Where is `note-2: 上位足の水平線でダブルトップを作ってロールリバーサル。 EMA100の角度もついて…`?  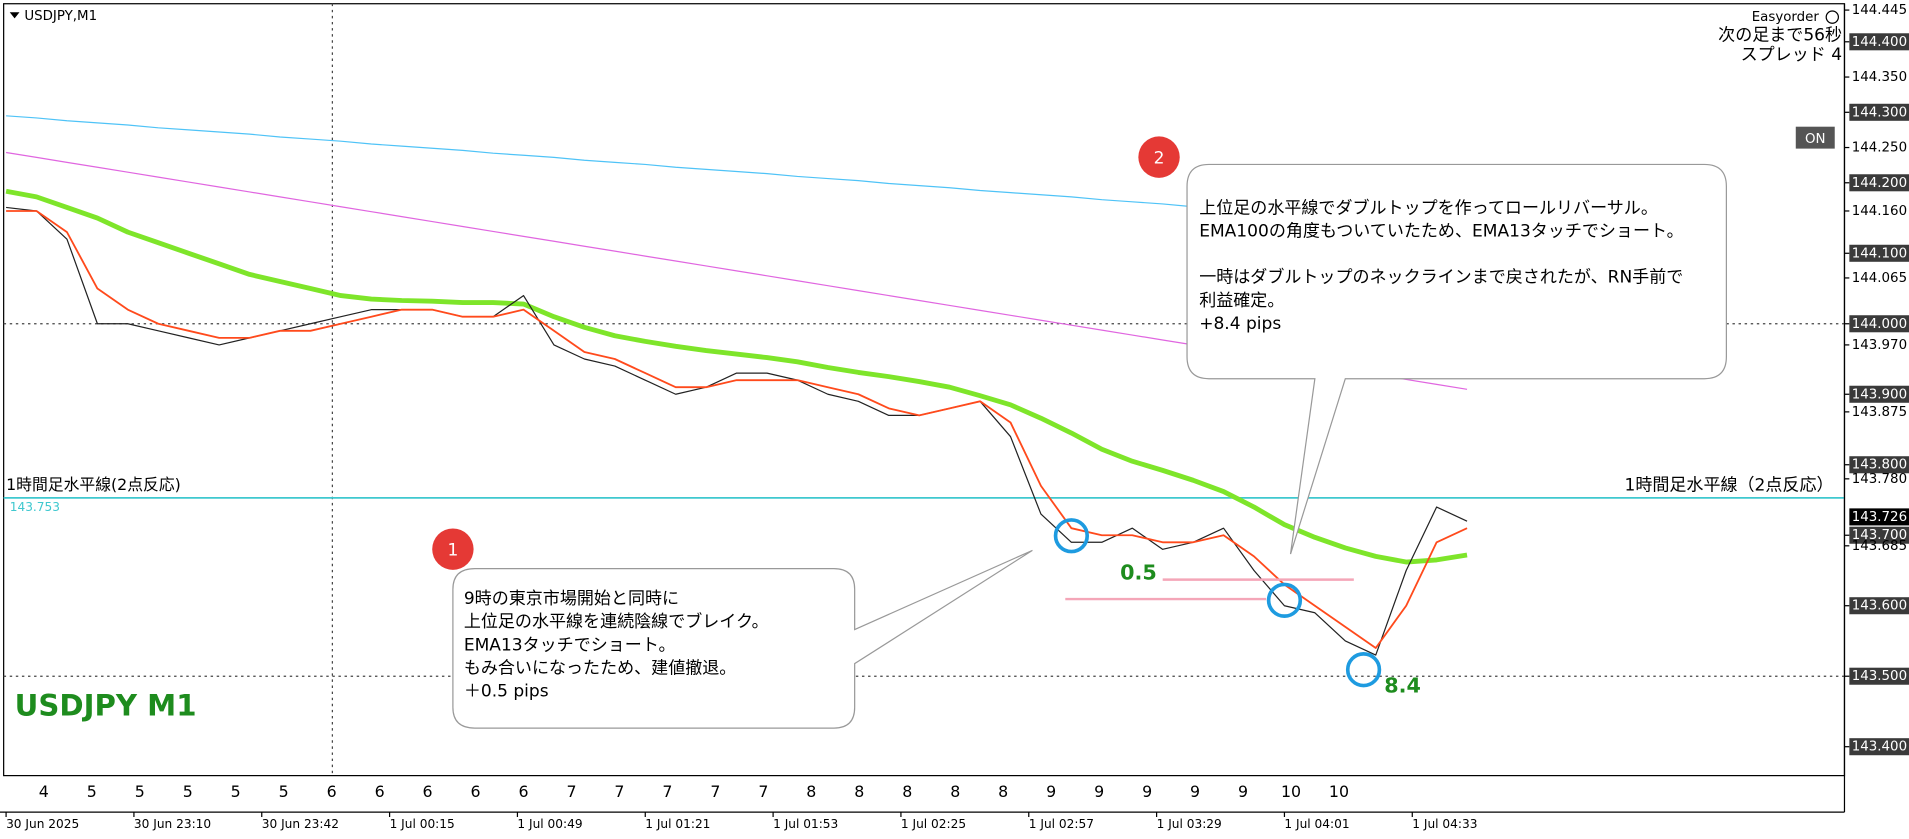
note-2: 上位足の水平線でダブルトップを作ってロールリバーサル。 EMA100の角度もついて… is located at coordinates (1441, 265).